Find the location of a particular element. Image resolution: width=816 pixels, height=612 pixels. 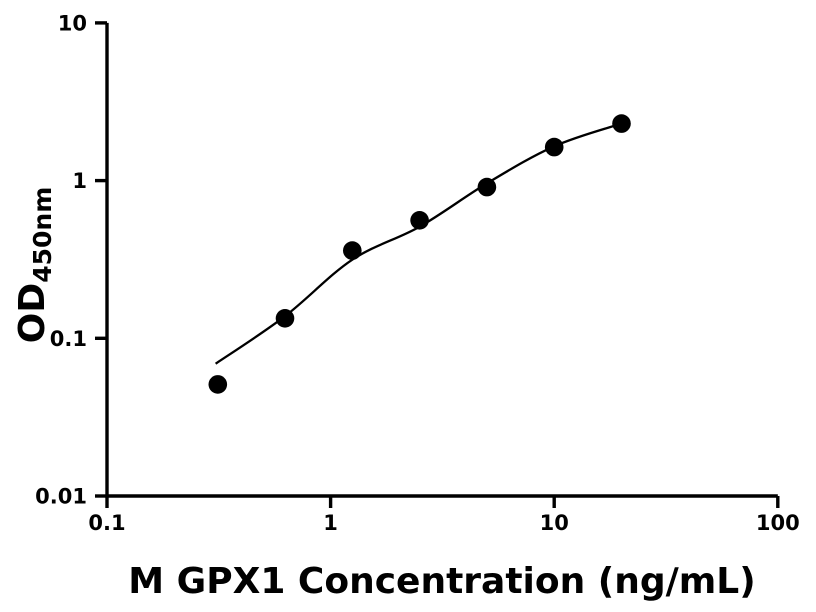

y-axis-title-main: OD is located at coordinates (32, 313).